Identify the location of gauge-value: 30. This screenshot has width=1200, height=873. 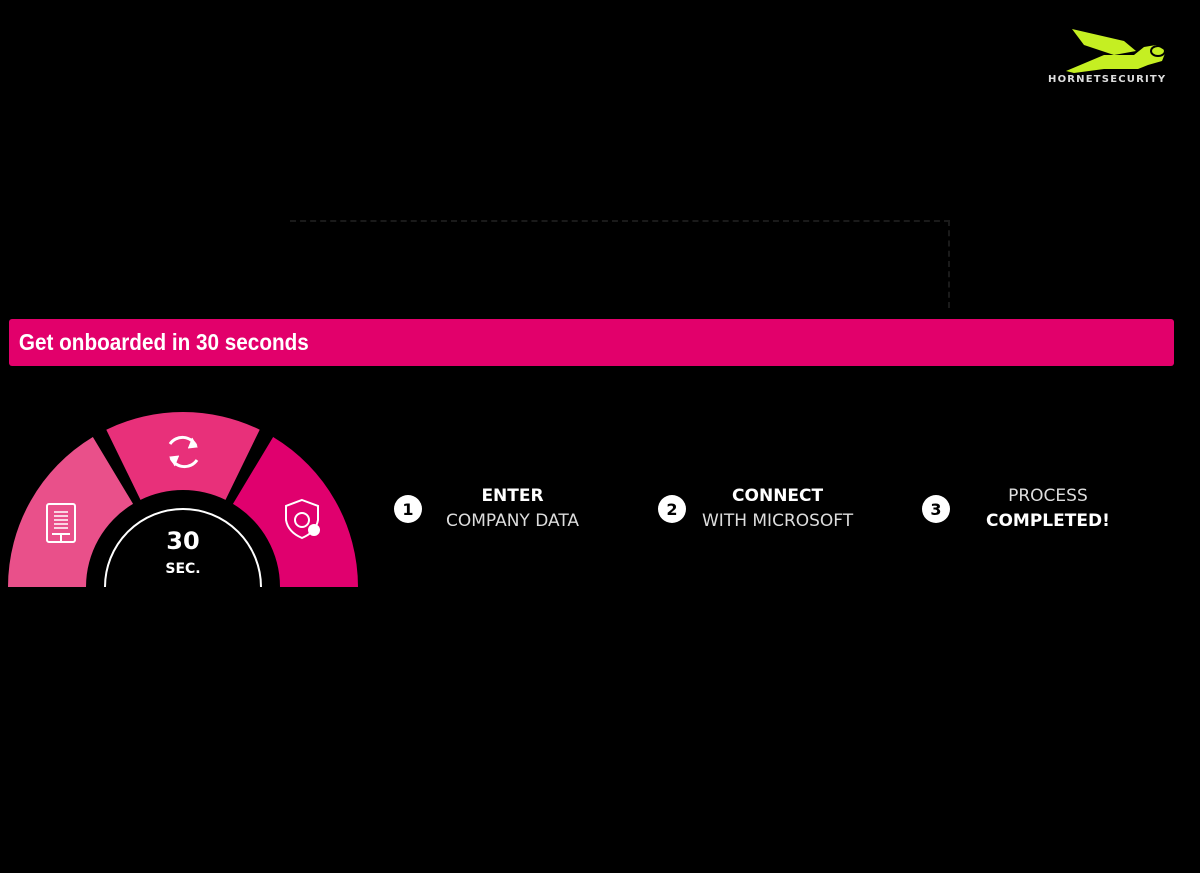
(182, 541).